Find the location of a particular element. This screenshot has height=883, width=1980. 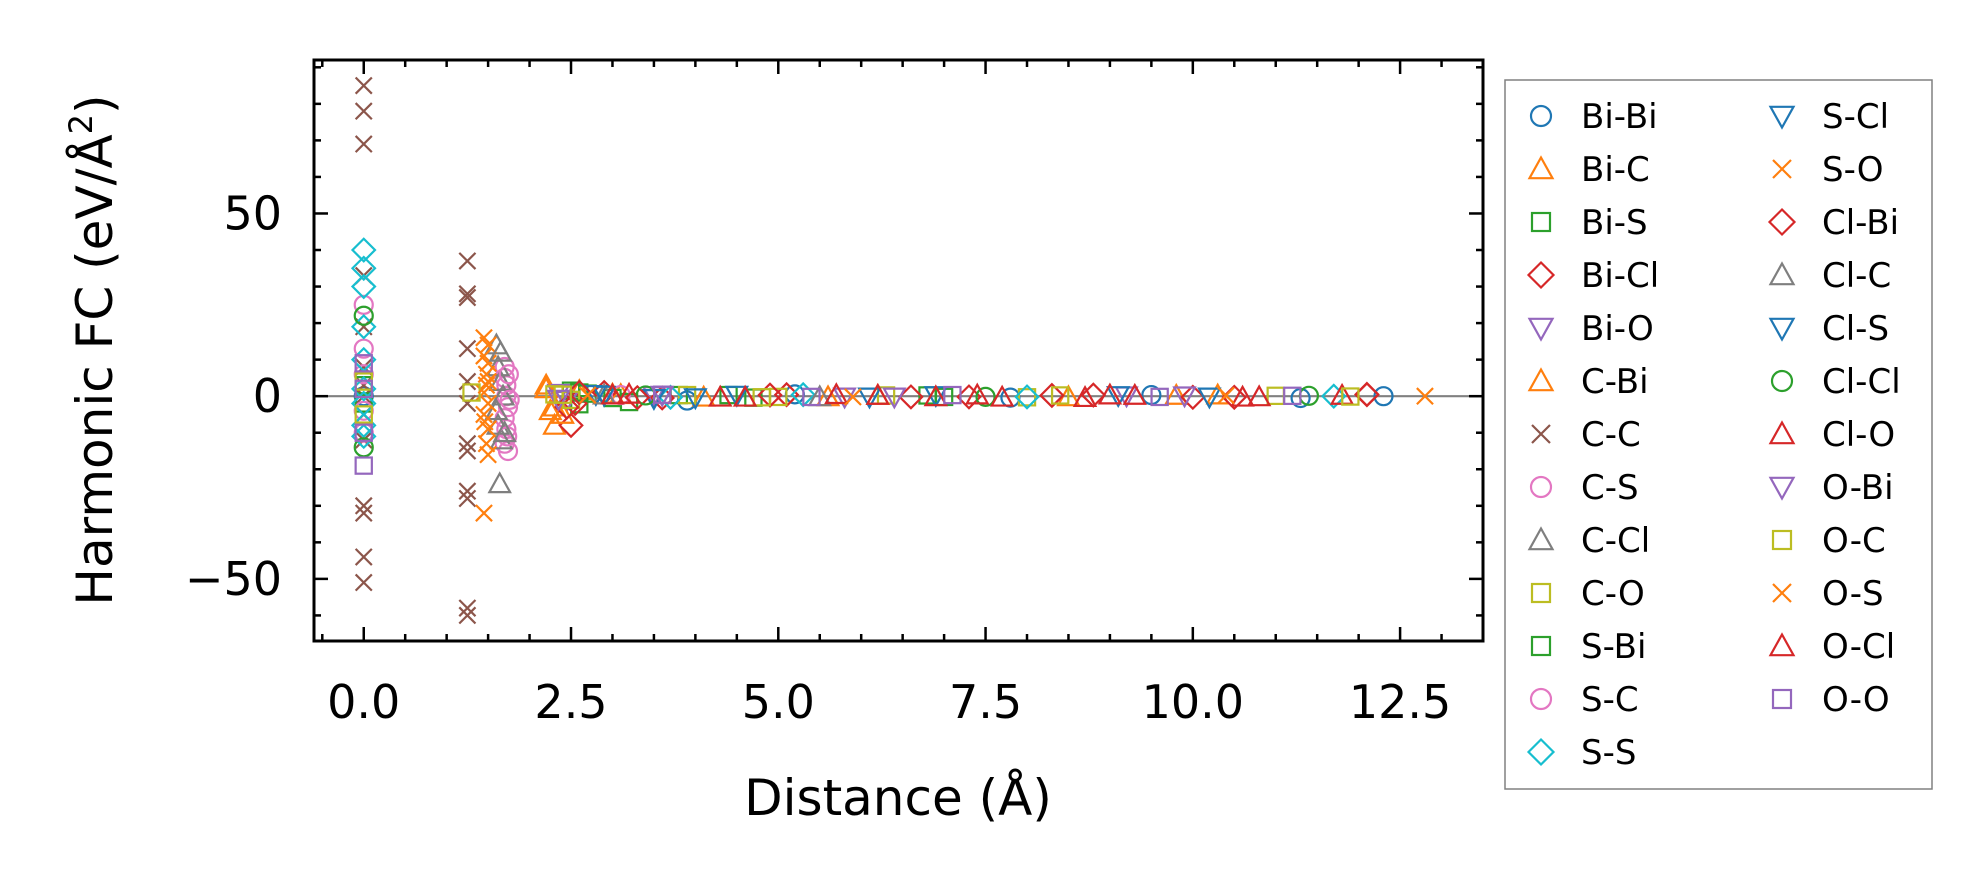

y-axis-title-sup: 2 is located at coordinates (81, 124).